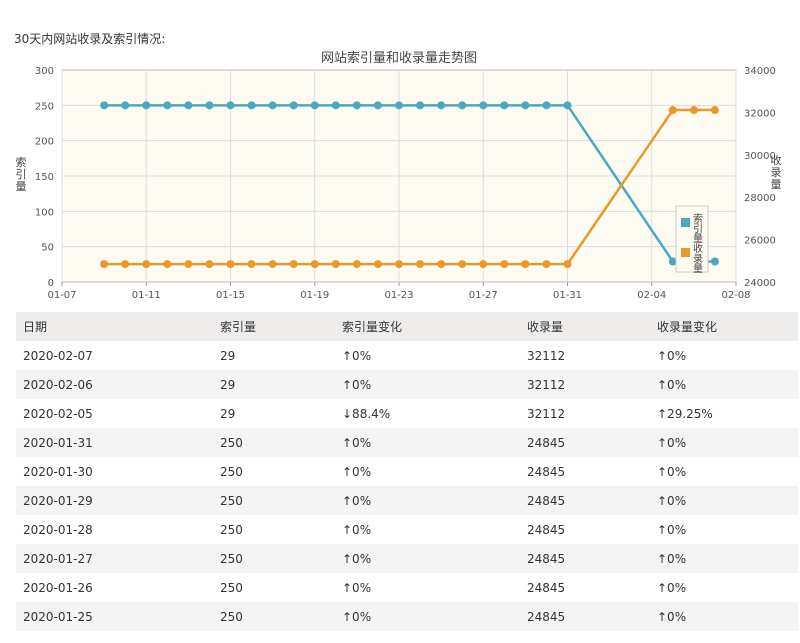  What do you see at coordinates (776, 172) in the screenshot?
I see `y-right-axis-label: 收录量` at bounding box center [776, 172].